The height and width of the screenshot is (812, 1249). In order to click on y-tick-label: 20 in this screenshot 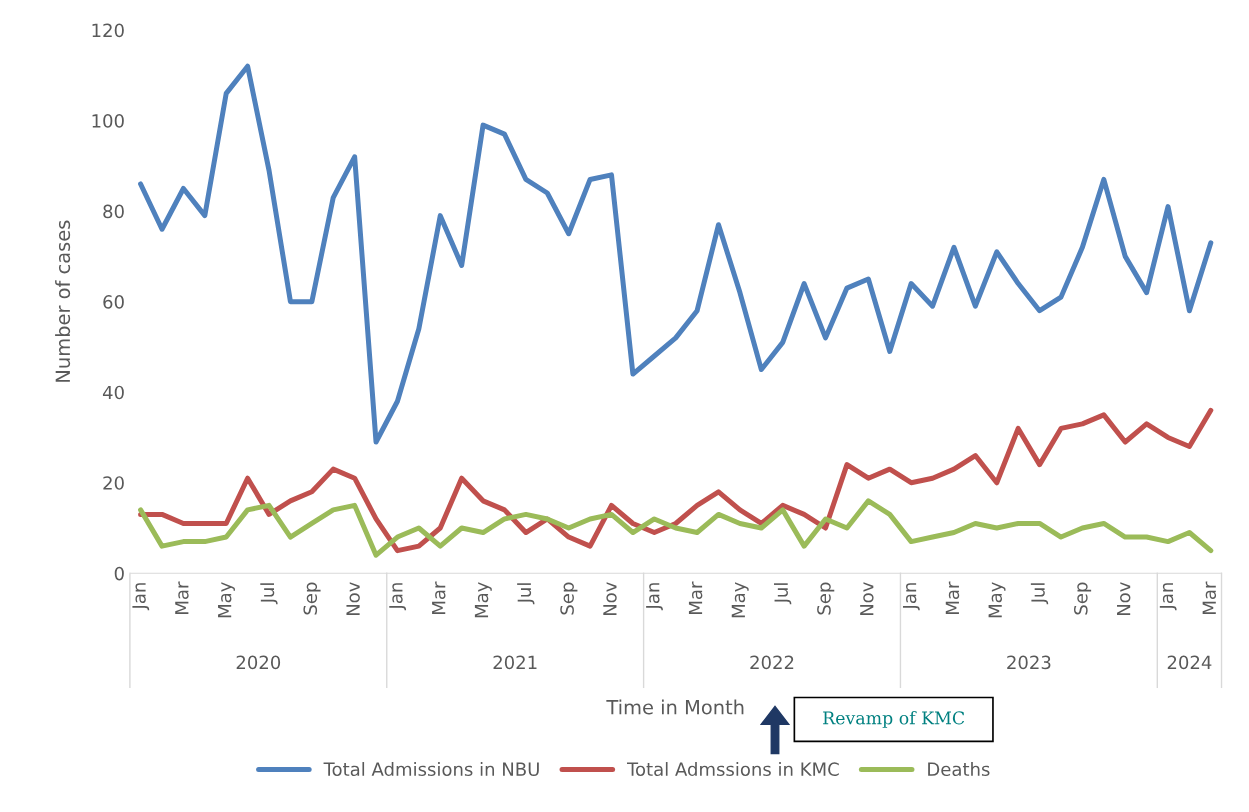, I will do `click(113, 483)`.